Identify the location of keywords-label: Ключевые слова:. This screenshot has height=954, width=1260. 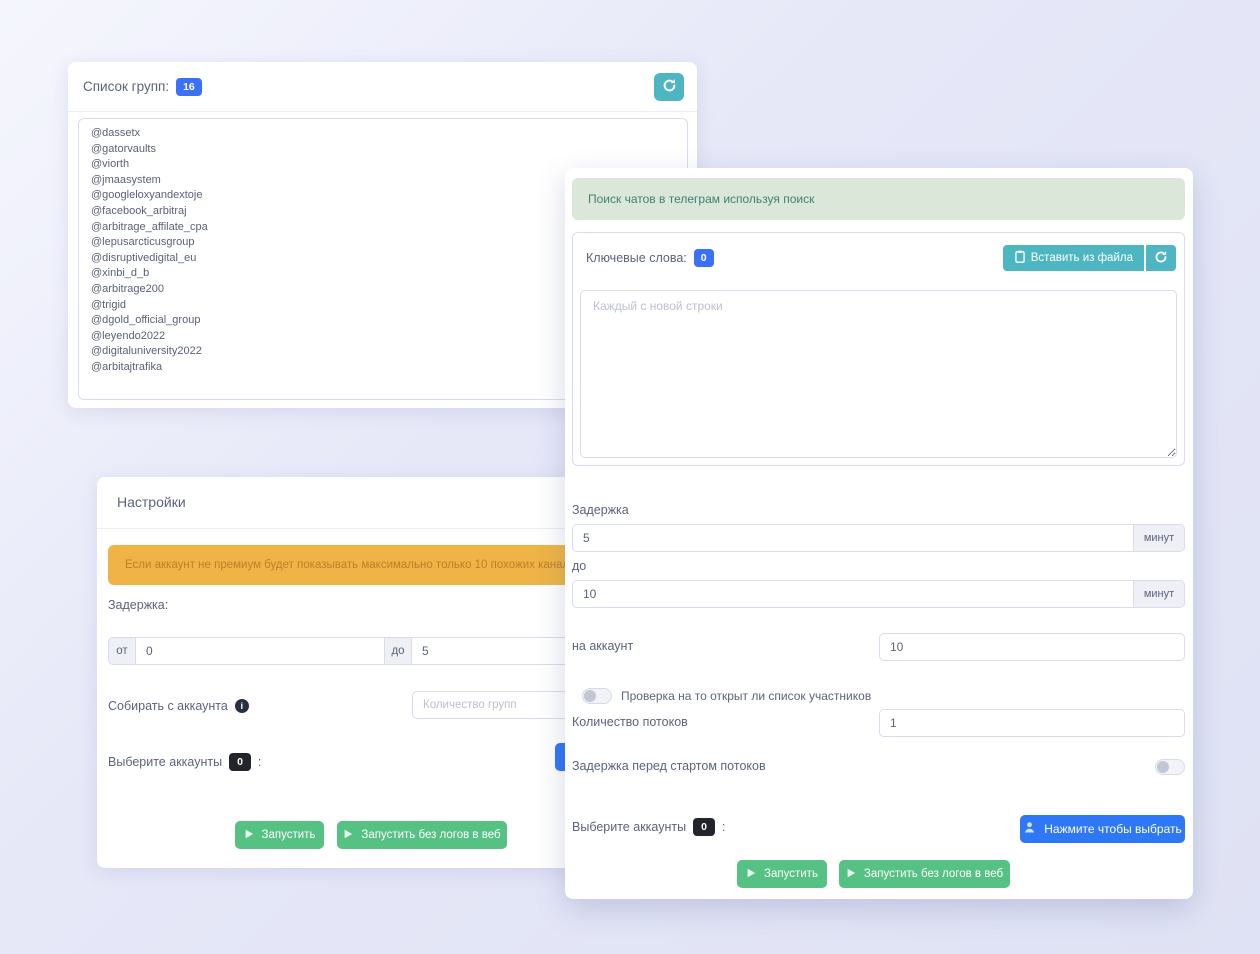
(636, 258).